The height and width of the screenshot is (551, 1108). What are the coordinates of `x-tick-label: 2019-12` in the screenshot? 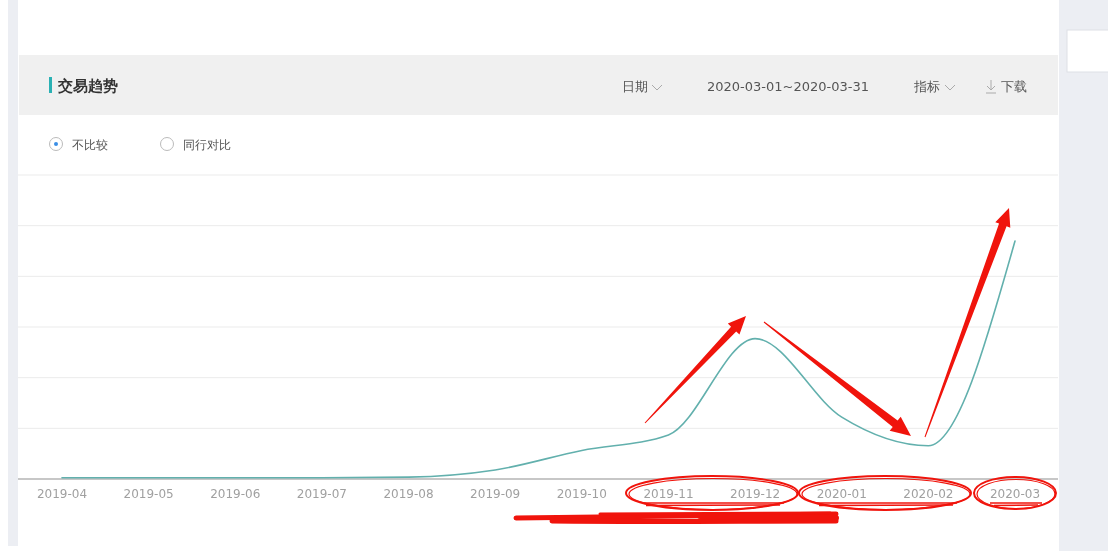 It's located at (755, 494).